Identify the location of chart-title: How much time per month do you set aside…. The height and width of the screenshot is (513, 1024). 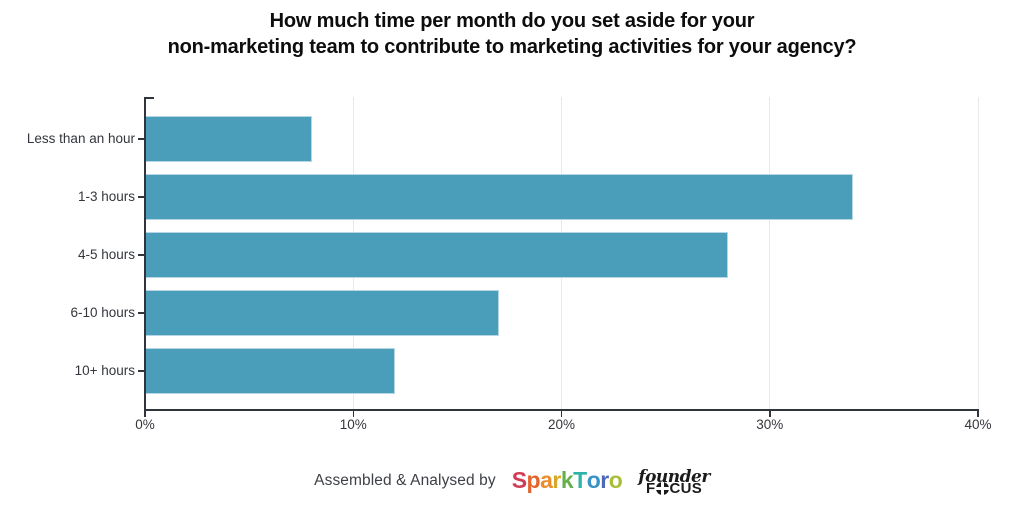
(512, 34).